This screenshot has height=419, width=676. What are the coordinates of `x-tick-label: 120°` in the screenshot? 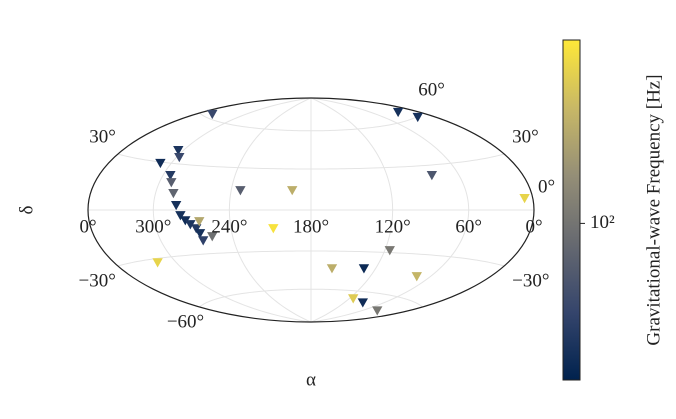 It's located at (393, 226).